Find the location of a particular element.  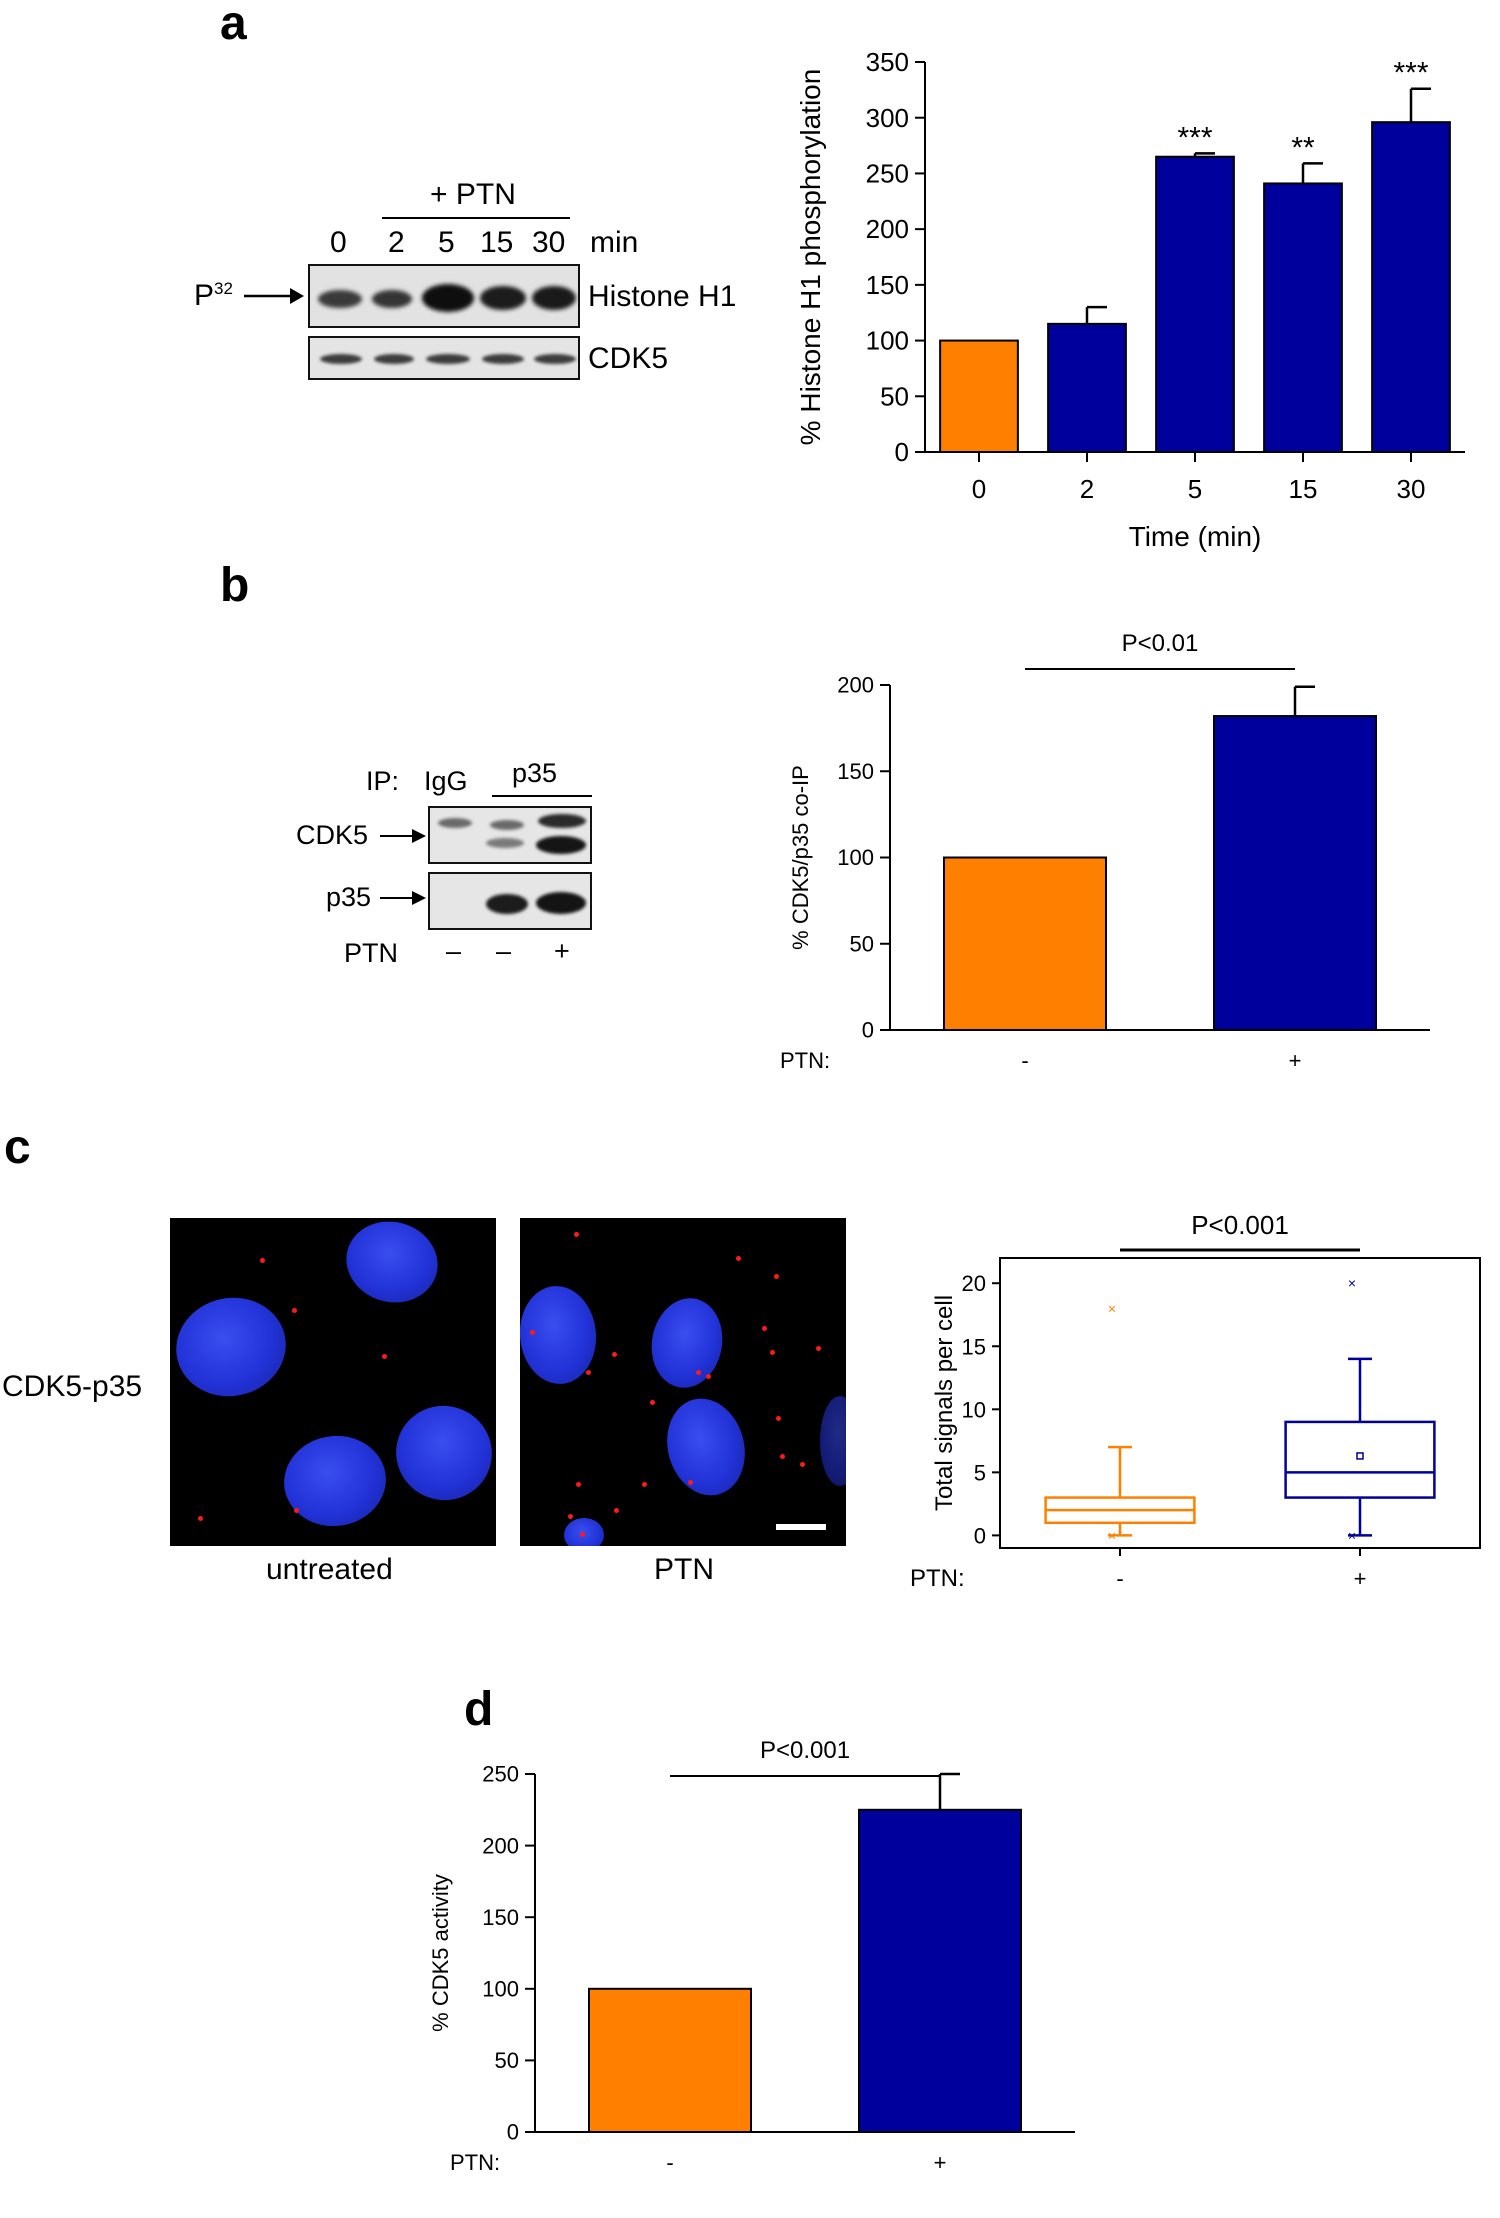

micrograph-ptn is located at coordinates (683, 1382).